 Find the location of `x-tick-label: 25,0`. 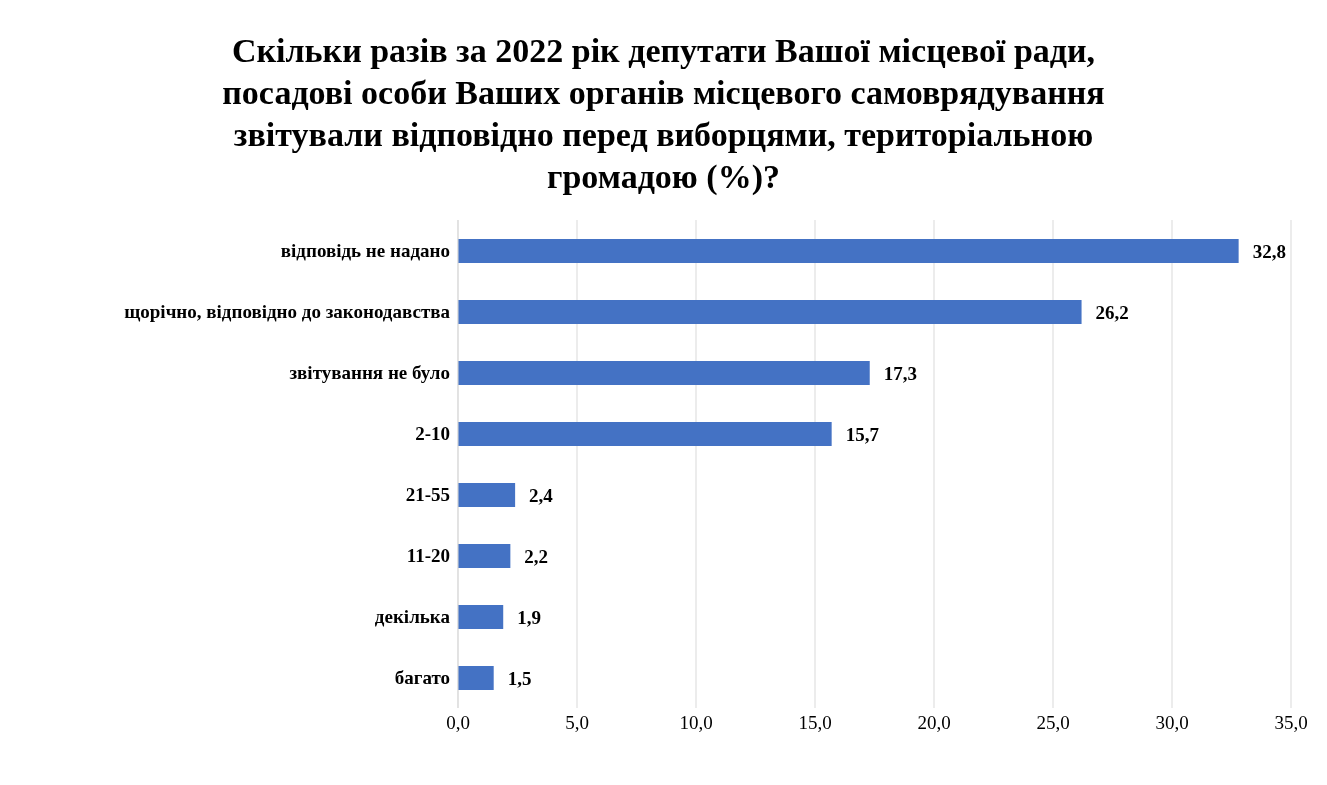

x-tick-label: 25,0 is located at coordinates (1053, 723).